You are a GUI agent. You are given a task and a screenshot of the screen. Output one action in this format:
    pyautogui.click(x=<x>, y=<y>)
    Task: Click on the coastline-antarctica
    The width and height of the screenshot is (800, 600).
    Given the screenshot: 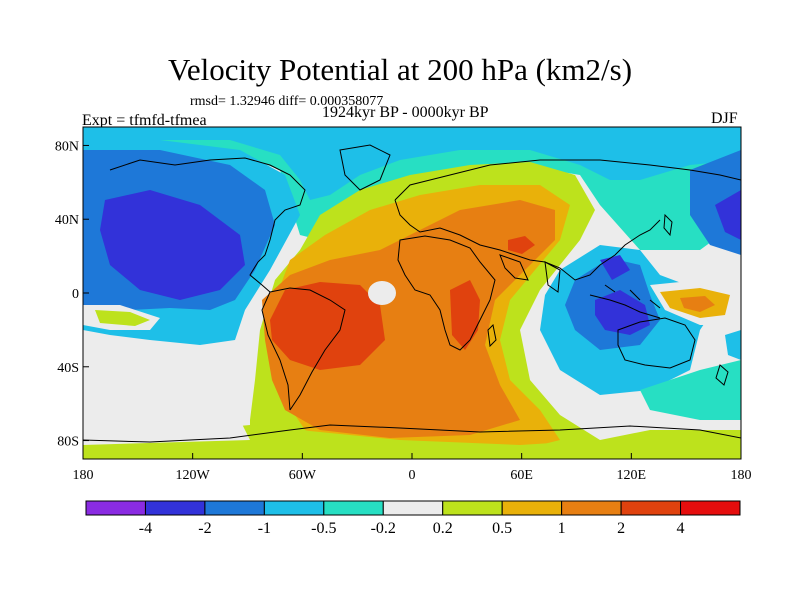 What is the action you would take?
    pyautogui.click(x=412, y=433)
    